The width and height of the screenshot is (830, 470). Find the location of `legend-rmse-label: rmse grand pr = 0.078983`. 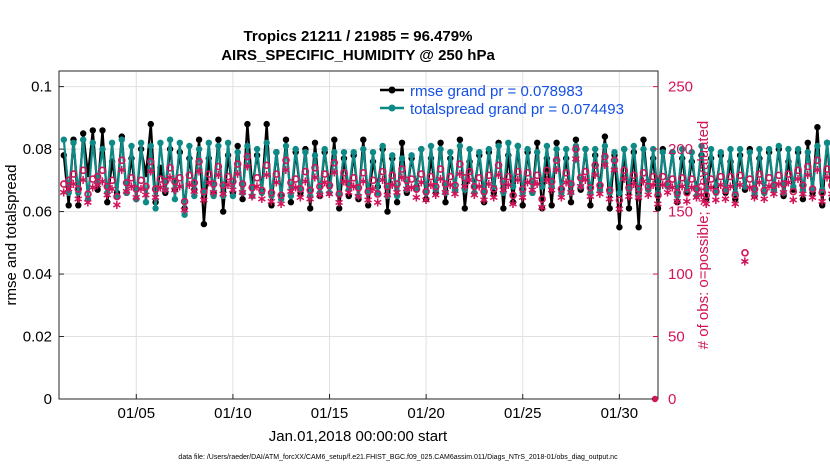

legend-rmse-label: rmse grand pr = 0.078983 is located at coordinates (496, 91).